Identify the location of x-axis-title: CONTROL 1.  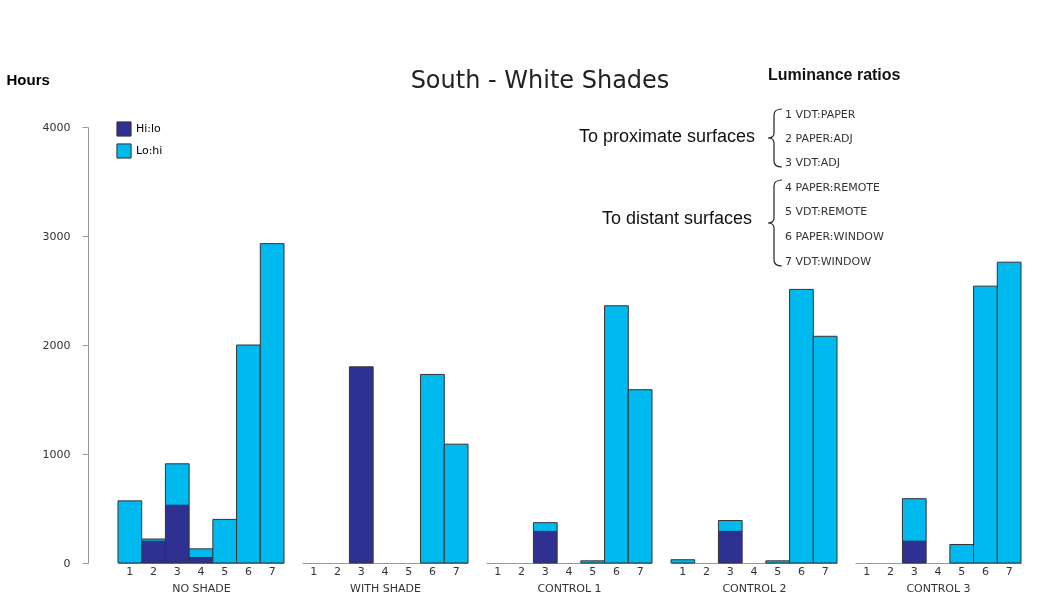
(569, 588).